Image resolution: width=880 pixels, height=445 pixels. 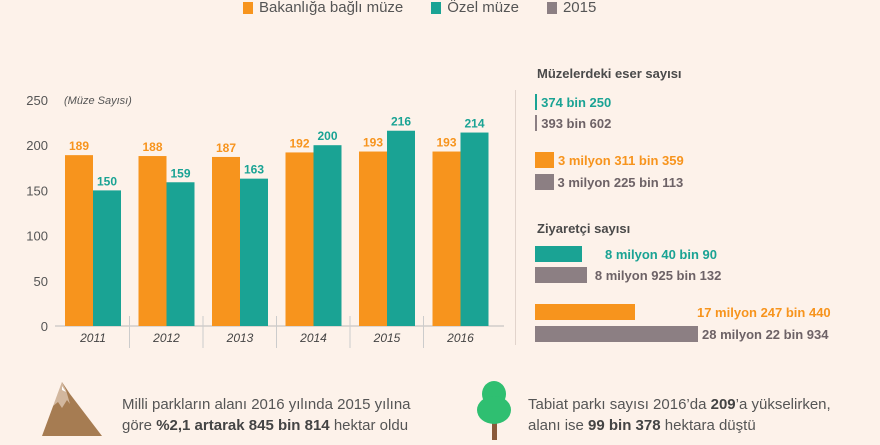 What do you see at coordinates (41, 281) in the screenshot?
I see `y-tick-label: 50` at bounding box center [41, 281].